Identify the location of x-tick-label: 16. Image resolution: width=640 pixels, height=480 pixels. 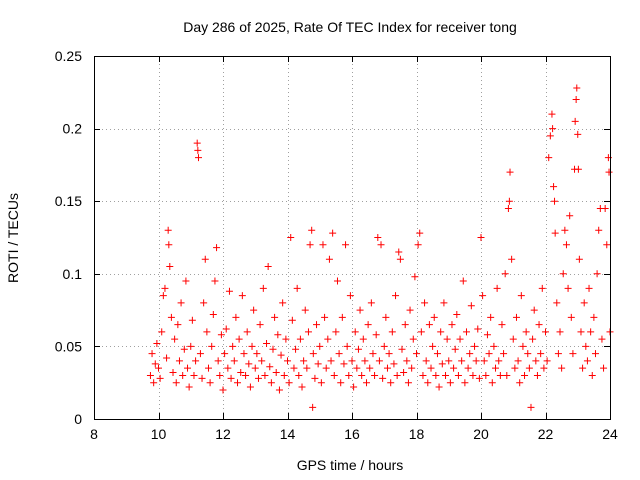
(352, 434).